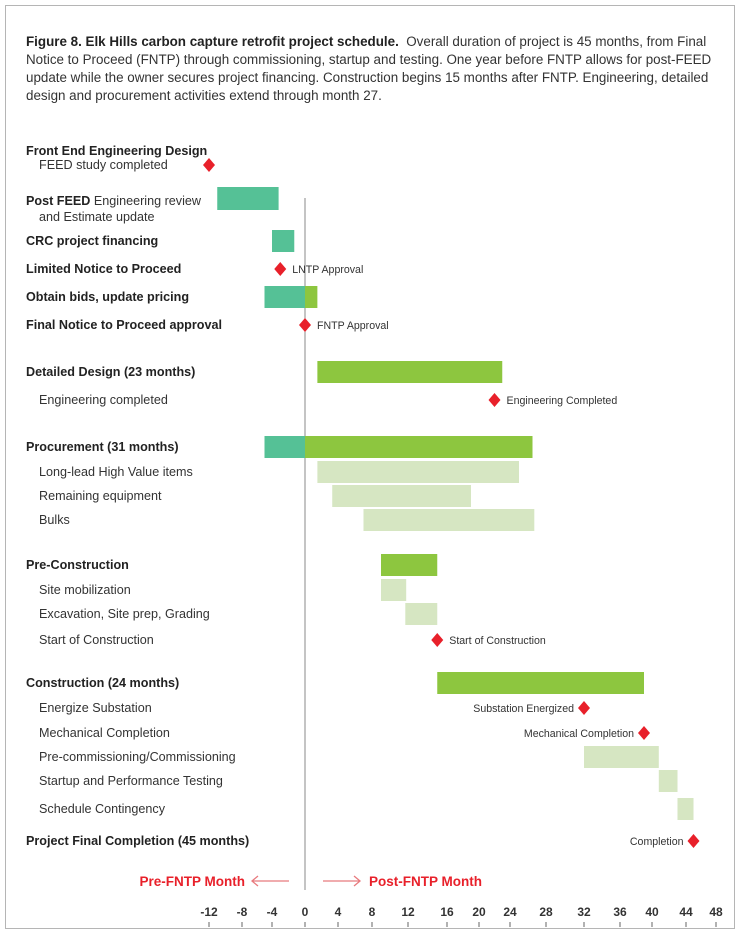 This screenshot has height=934, width=740. What do you see at coordinates (327, 270) in the screenshot?
I see `milestone-label: LNTP Approval` at bounding box center [327, 270].